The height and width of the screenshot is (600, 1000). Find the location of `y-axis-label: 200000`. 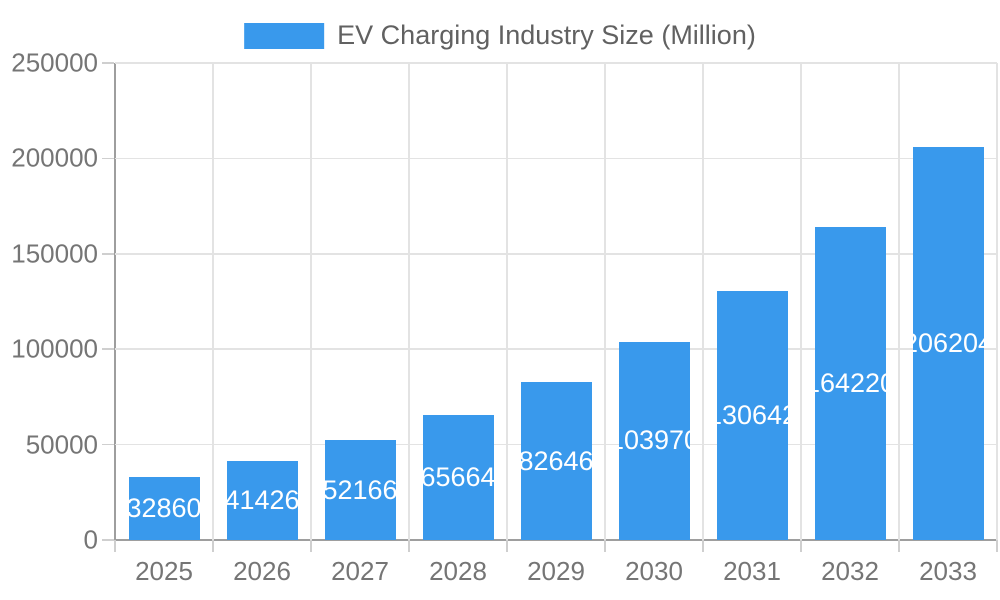

y-axis-label: 200000 is located at coordinates (54, 157).